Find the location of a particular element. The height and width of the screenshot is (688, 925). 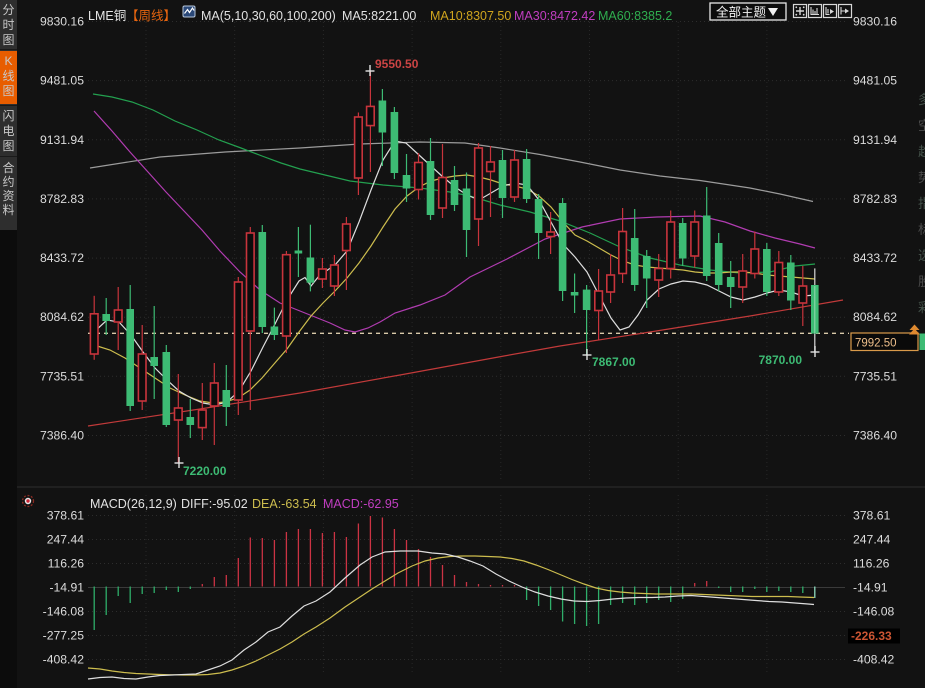

svg-text: 约 is located at coordinates (8, 181).